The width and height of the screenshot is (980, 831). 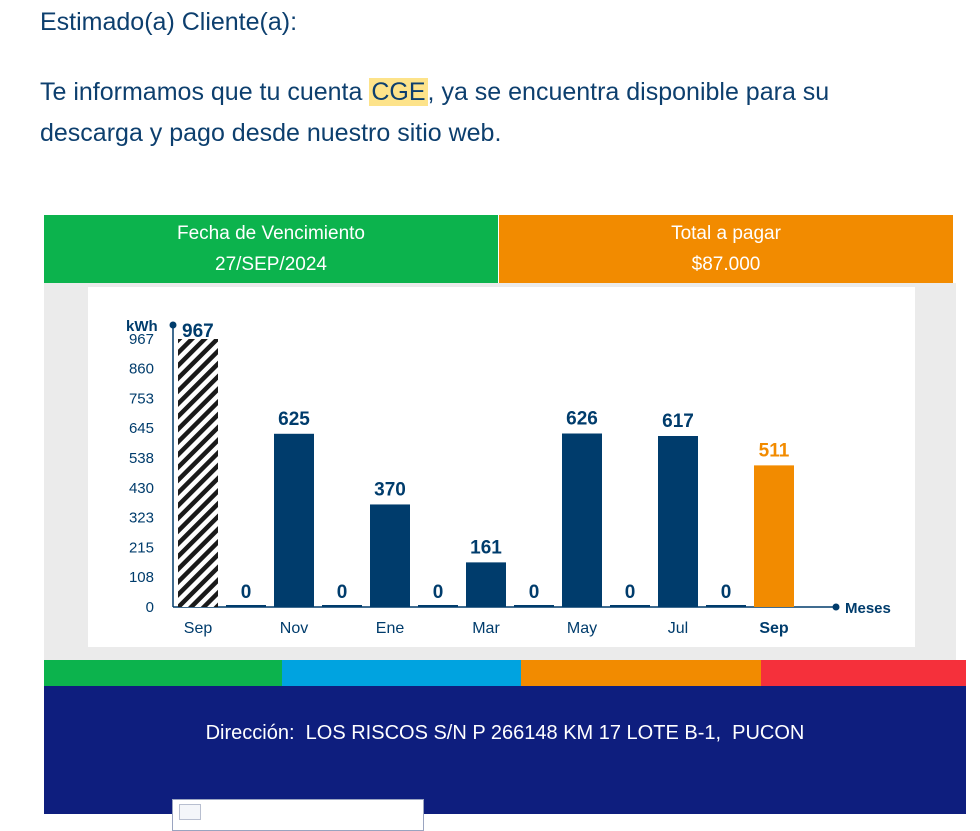 What do you see at coordinates (150, 607) in the screenshot?
I see `y-tick-label: 0` at bounding box center [150, 607].